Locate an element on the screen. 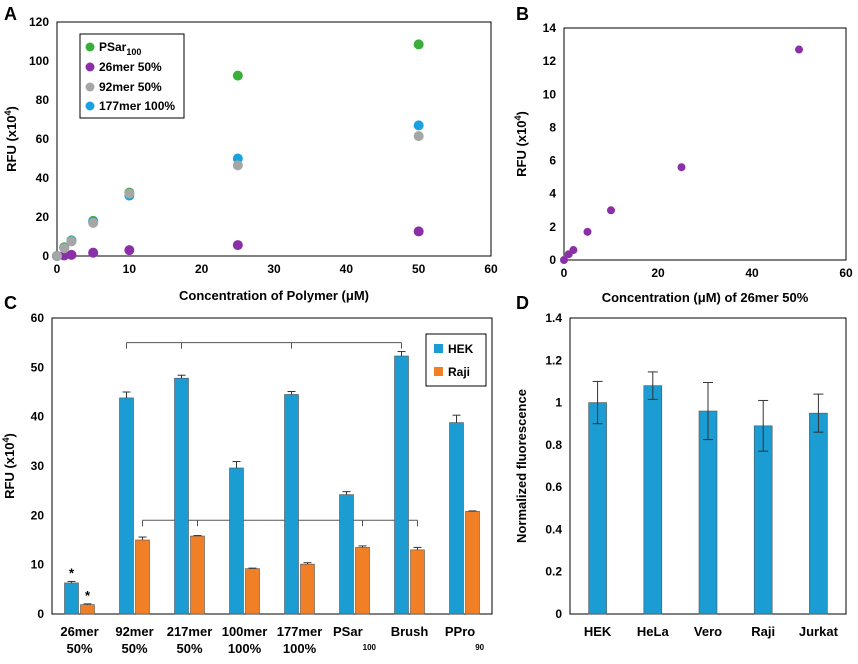 The width and height of the screenshot is (858, 664). y-tick-label: 40 is located at coordinates (38, 417).